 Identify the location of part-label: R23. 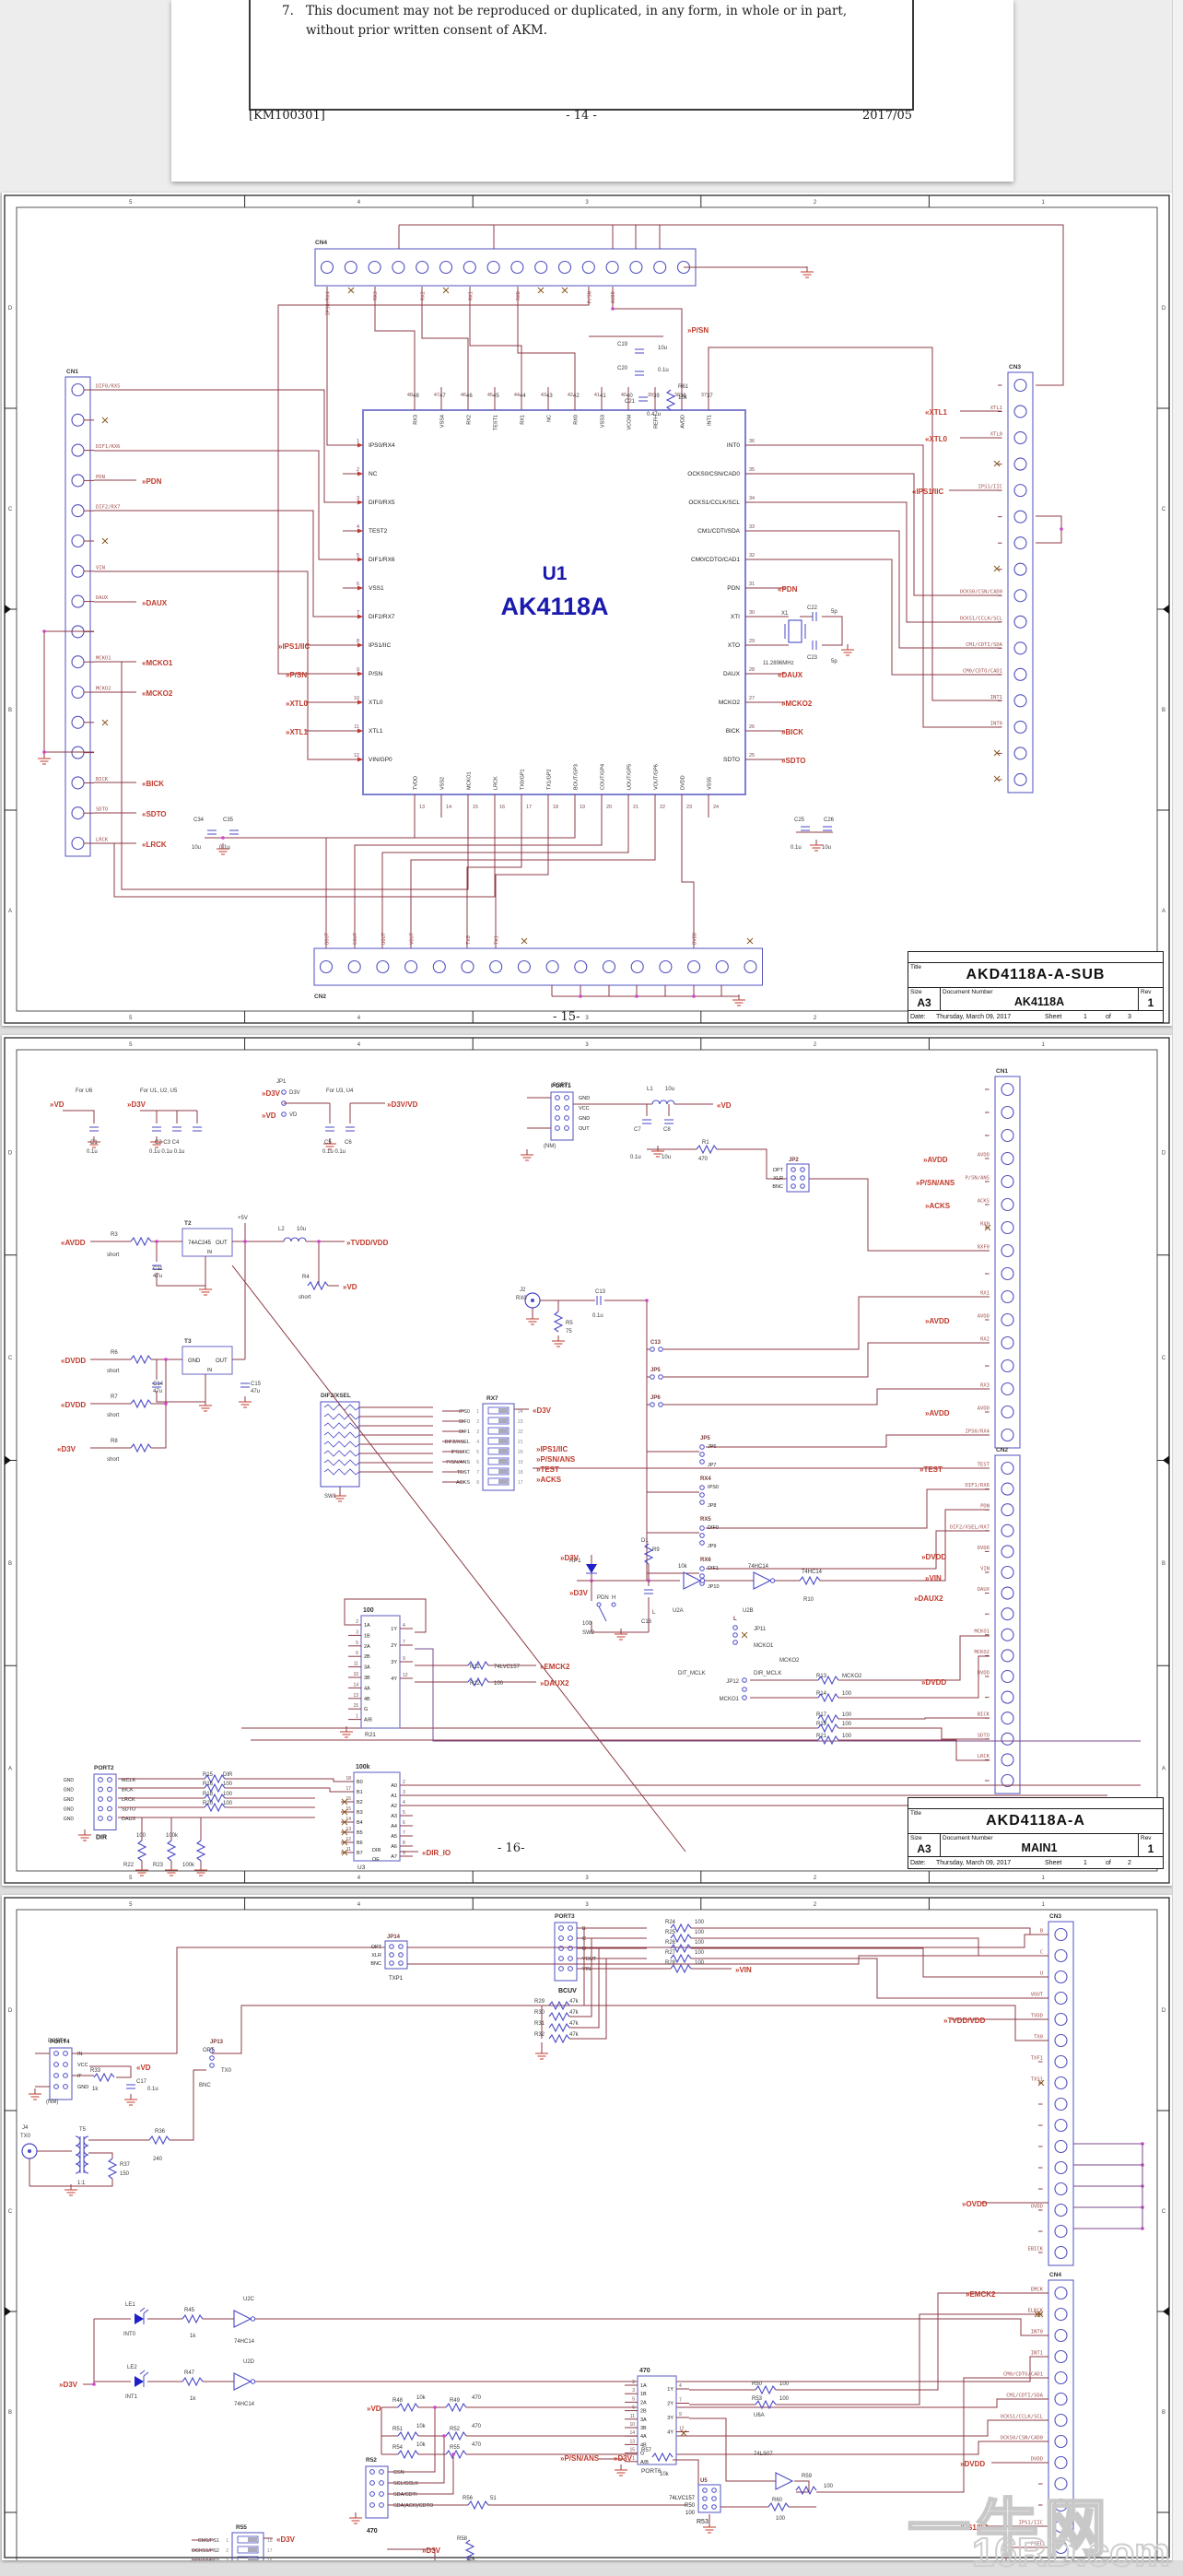
(159, 1865).